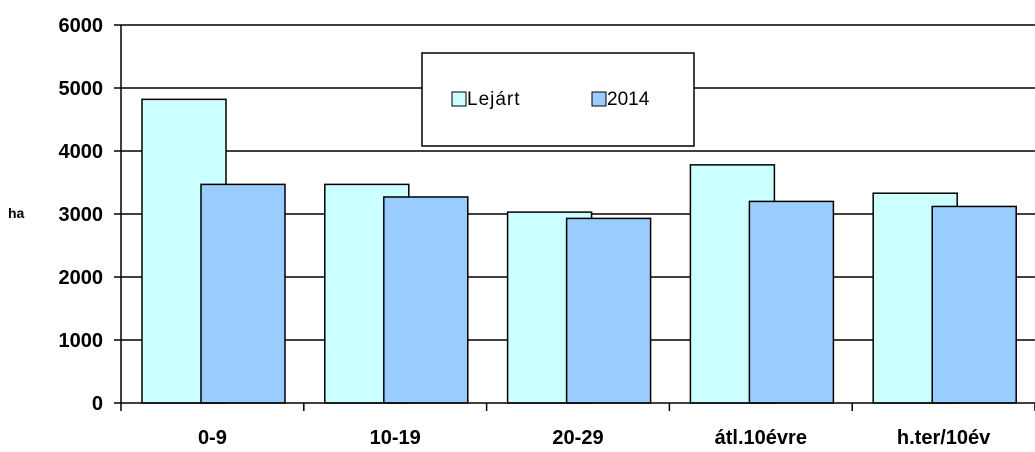 This screenshot has width=1035, height=452. Describe the element at coordinates (81, 278) in the screenshot. I see `y-tick-label: 2000` at that location.